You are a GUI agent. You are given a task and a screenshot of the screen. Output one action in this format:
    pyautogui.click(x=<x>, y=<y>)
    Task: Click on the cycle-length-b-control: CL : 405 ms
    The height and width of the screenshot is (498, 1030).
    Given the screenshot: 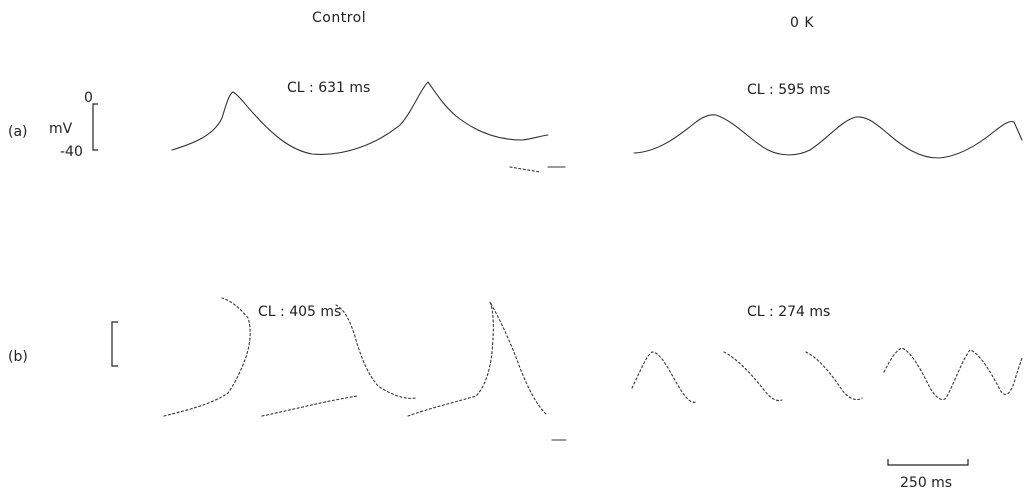 What is the action you would take?
    pyautogui.click(x=299, y=312)
    